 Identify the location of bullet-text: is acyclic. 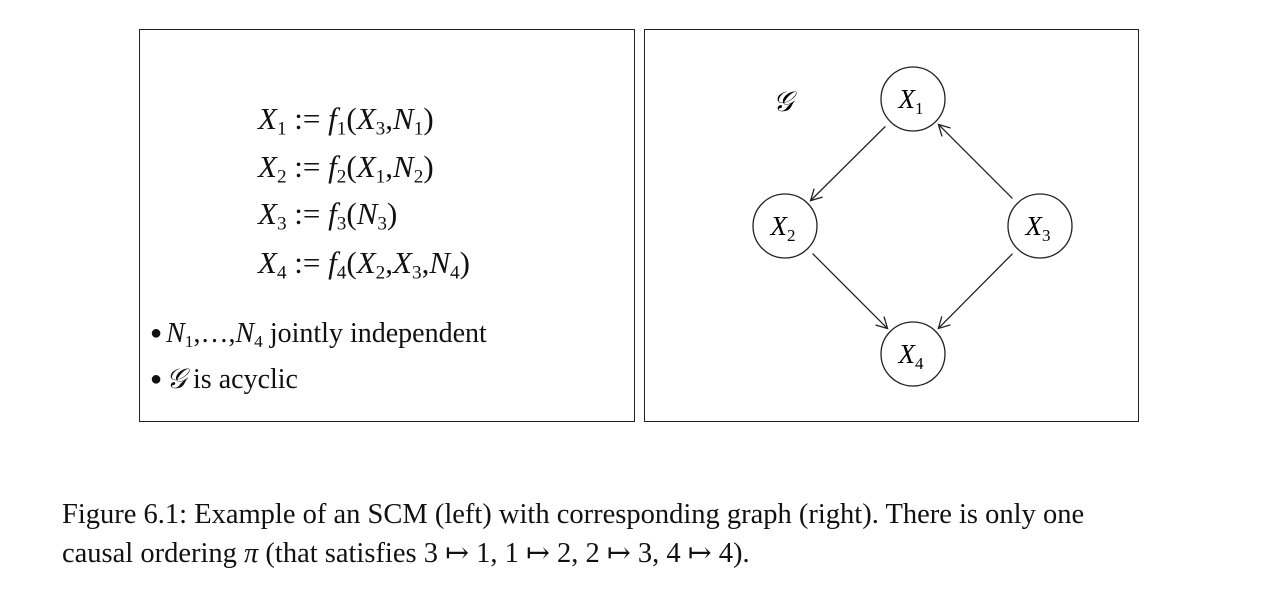
(242, 379).